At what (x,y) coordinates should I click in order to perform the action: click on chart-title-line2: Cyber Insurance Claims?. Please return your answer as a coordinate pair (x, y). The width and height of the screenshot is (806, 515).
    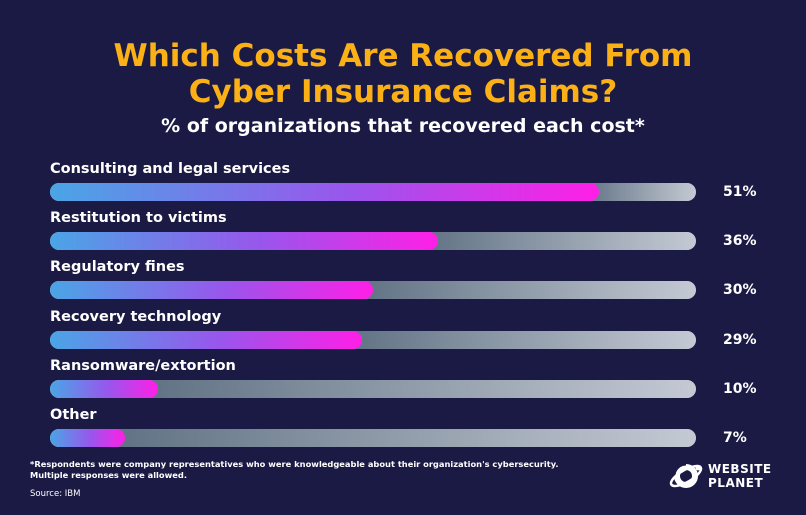
    Looking at the image, I should click on (403, 92).